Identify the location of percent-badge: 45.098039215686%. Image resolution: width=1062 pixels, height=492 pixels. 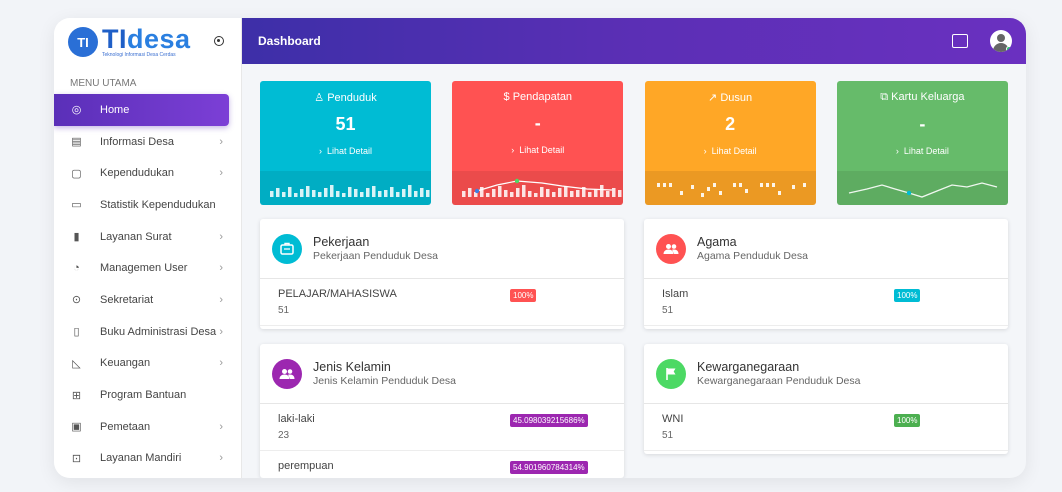
(549, 420).